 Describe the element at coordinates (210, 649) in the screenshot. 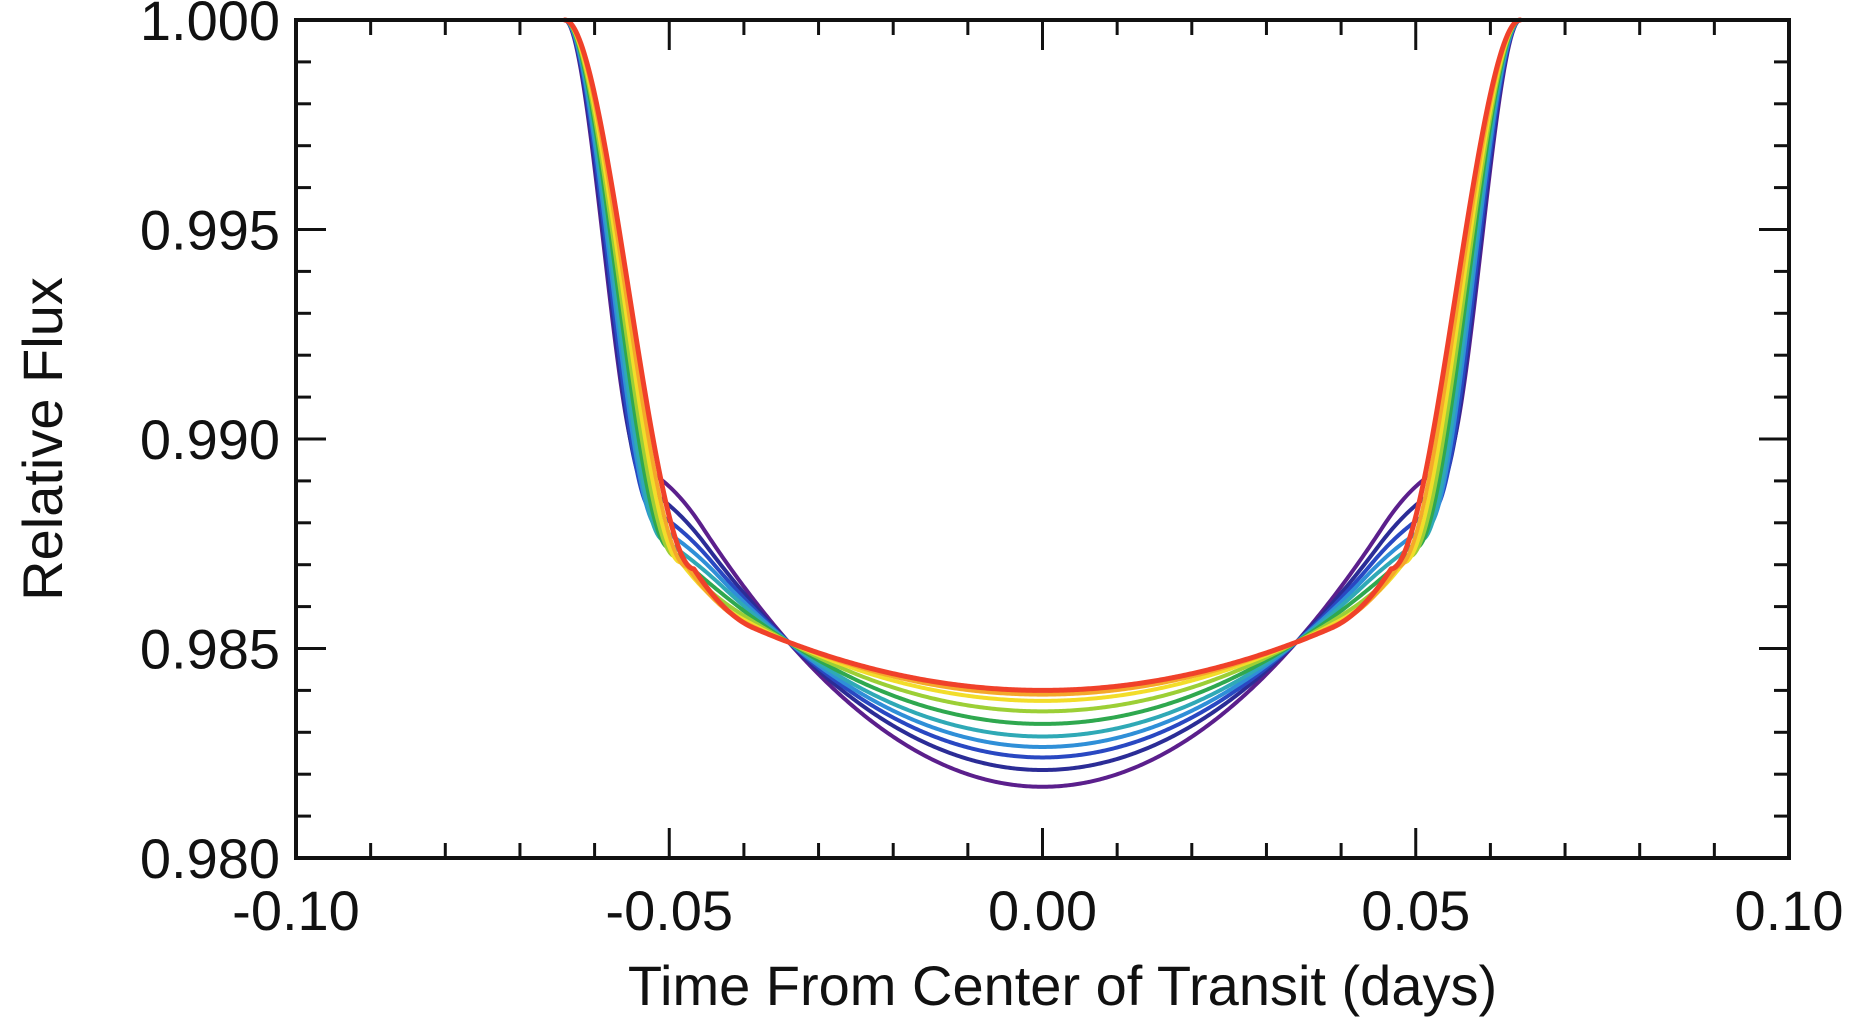

I see `y-tick-label: 0.985` at that location.